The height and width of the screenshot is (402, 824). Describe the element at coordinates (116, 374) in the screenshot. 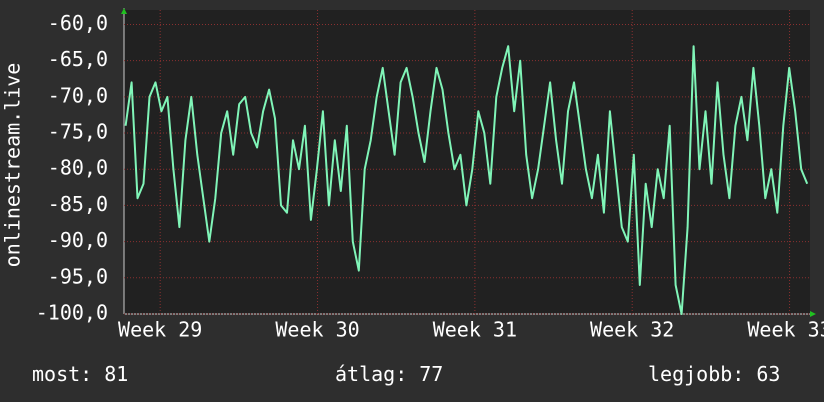

I see `stat-value: 81` at that location.